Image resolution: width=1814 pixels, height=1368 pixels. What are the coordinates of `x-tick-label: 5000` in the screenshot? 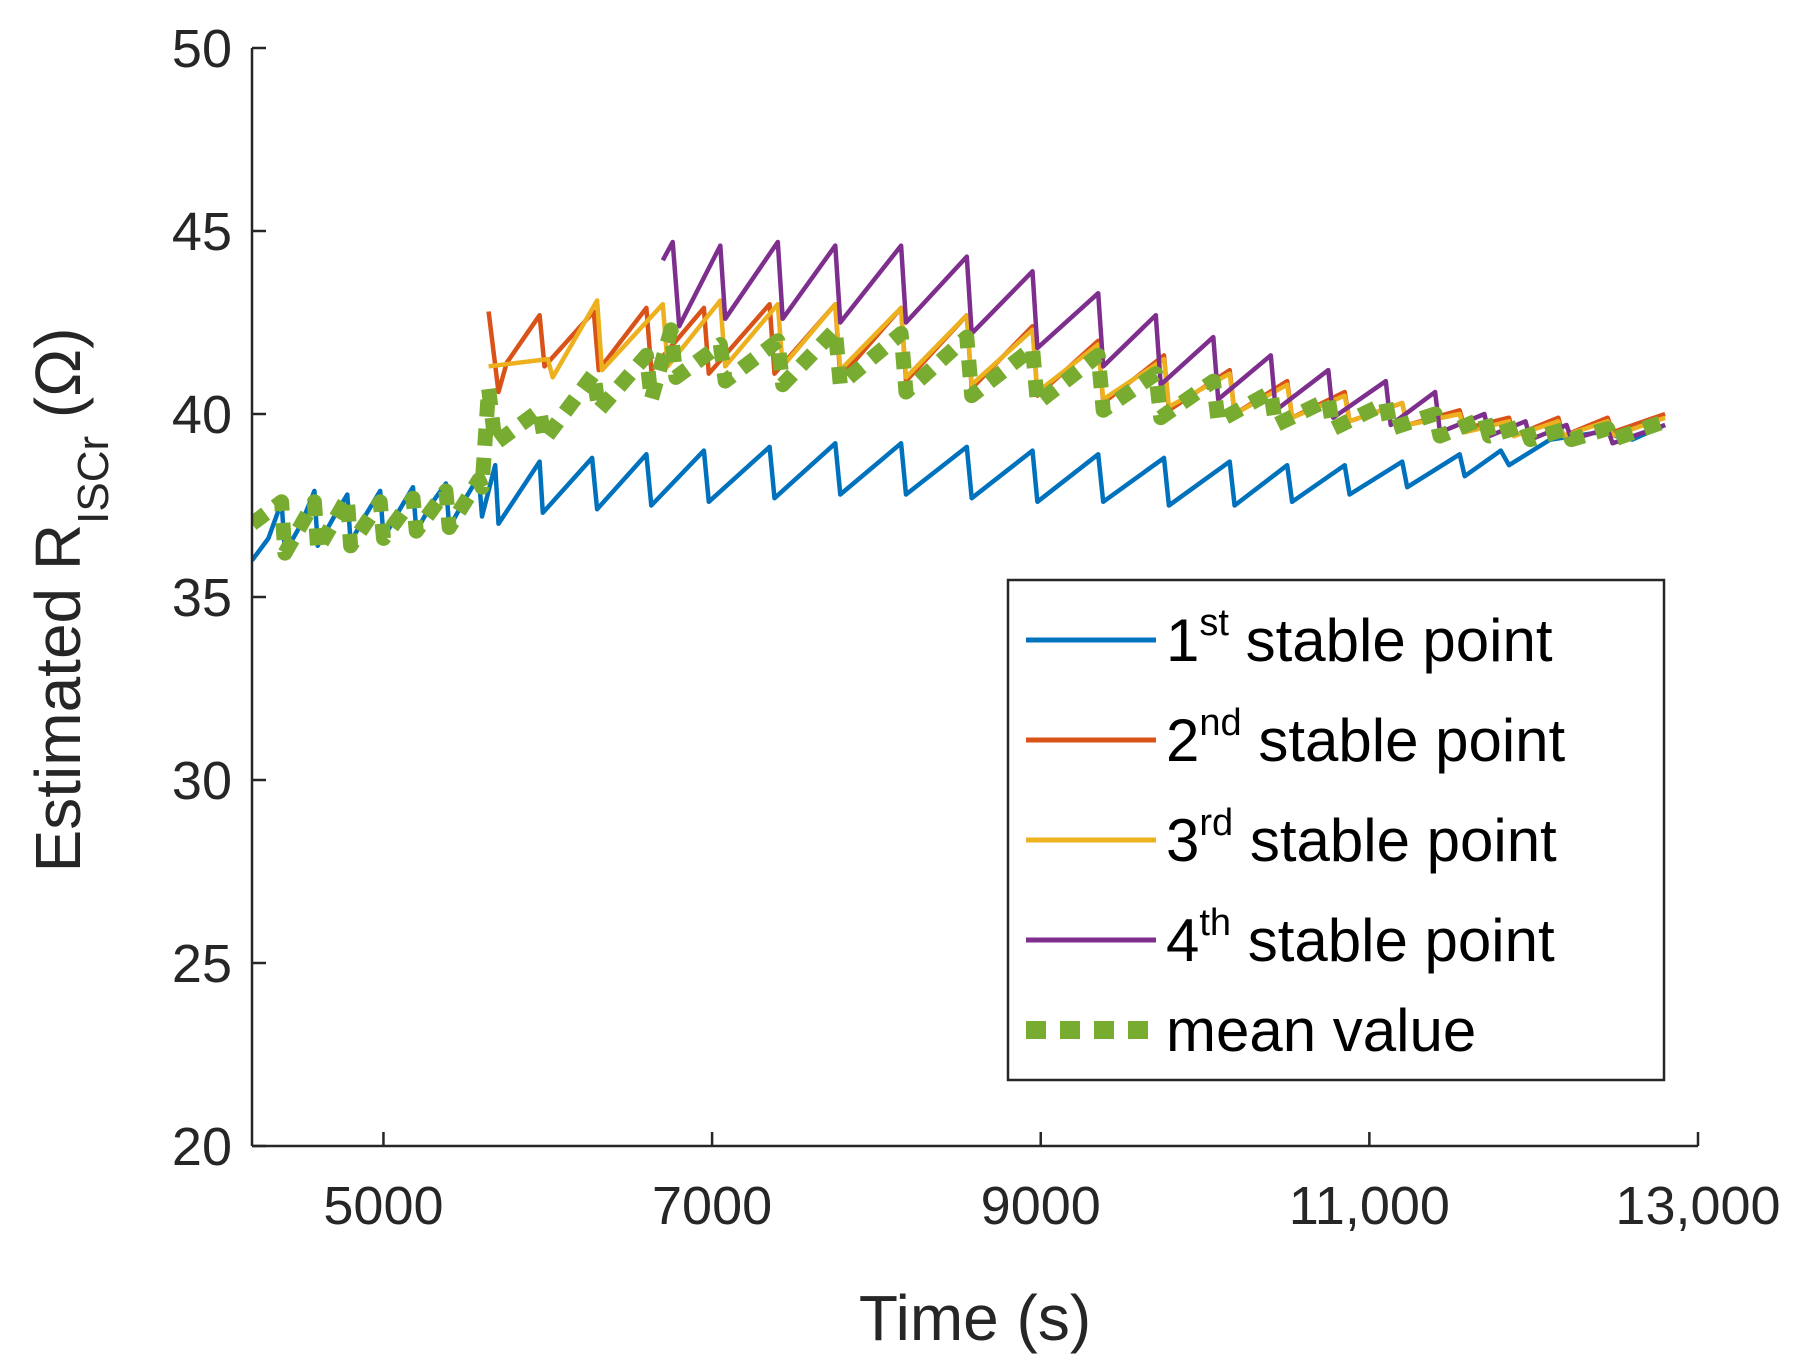 It's located at (383, 1206).